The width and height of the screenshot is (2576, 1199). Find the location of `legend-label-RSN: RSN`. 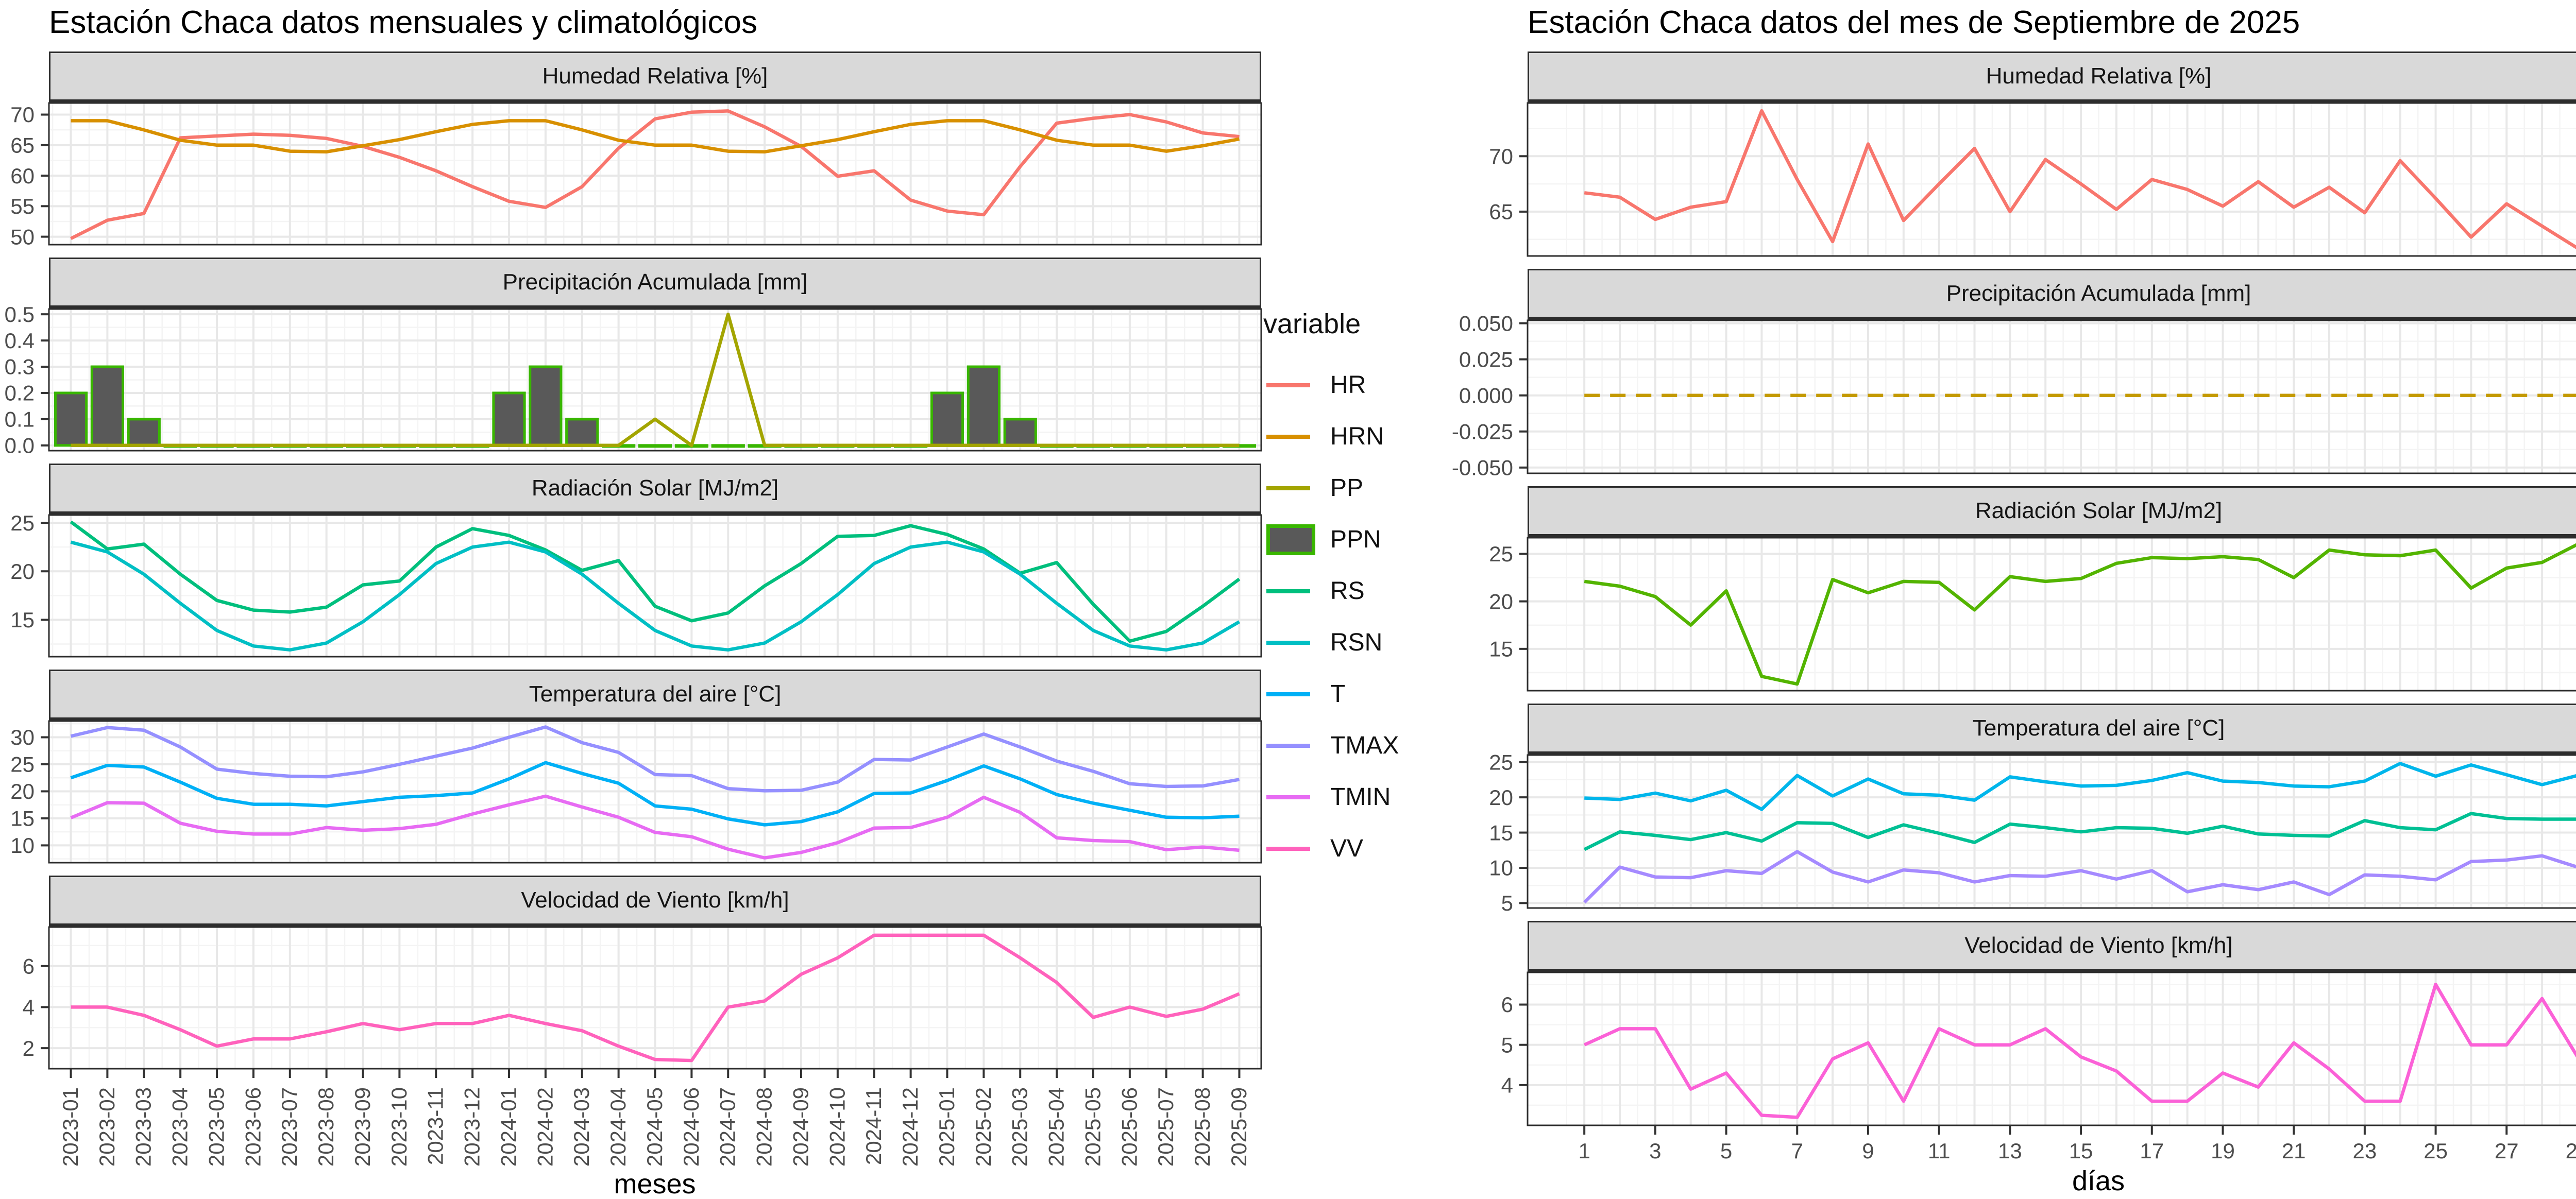

legend-label-RSN: RSN is located at coordinates (1356, 642).